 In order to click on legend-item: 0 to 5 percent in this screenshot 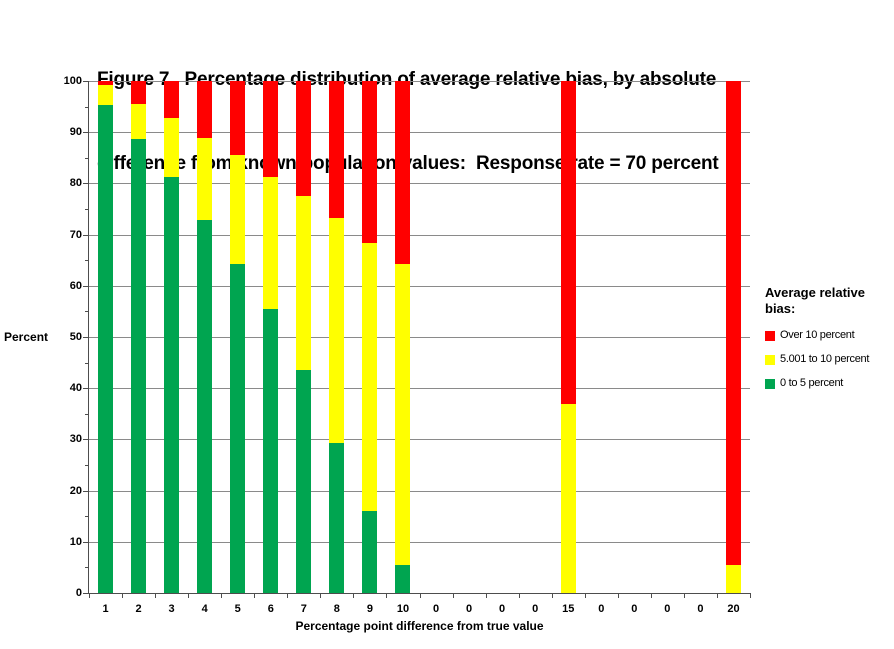, I will do `click(829, 383)`.